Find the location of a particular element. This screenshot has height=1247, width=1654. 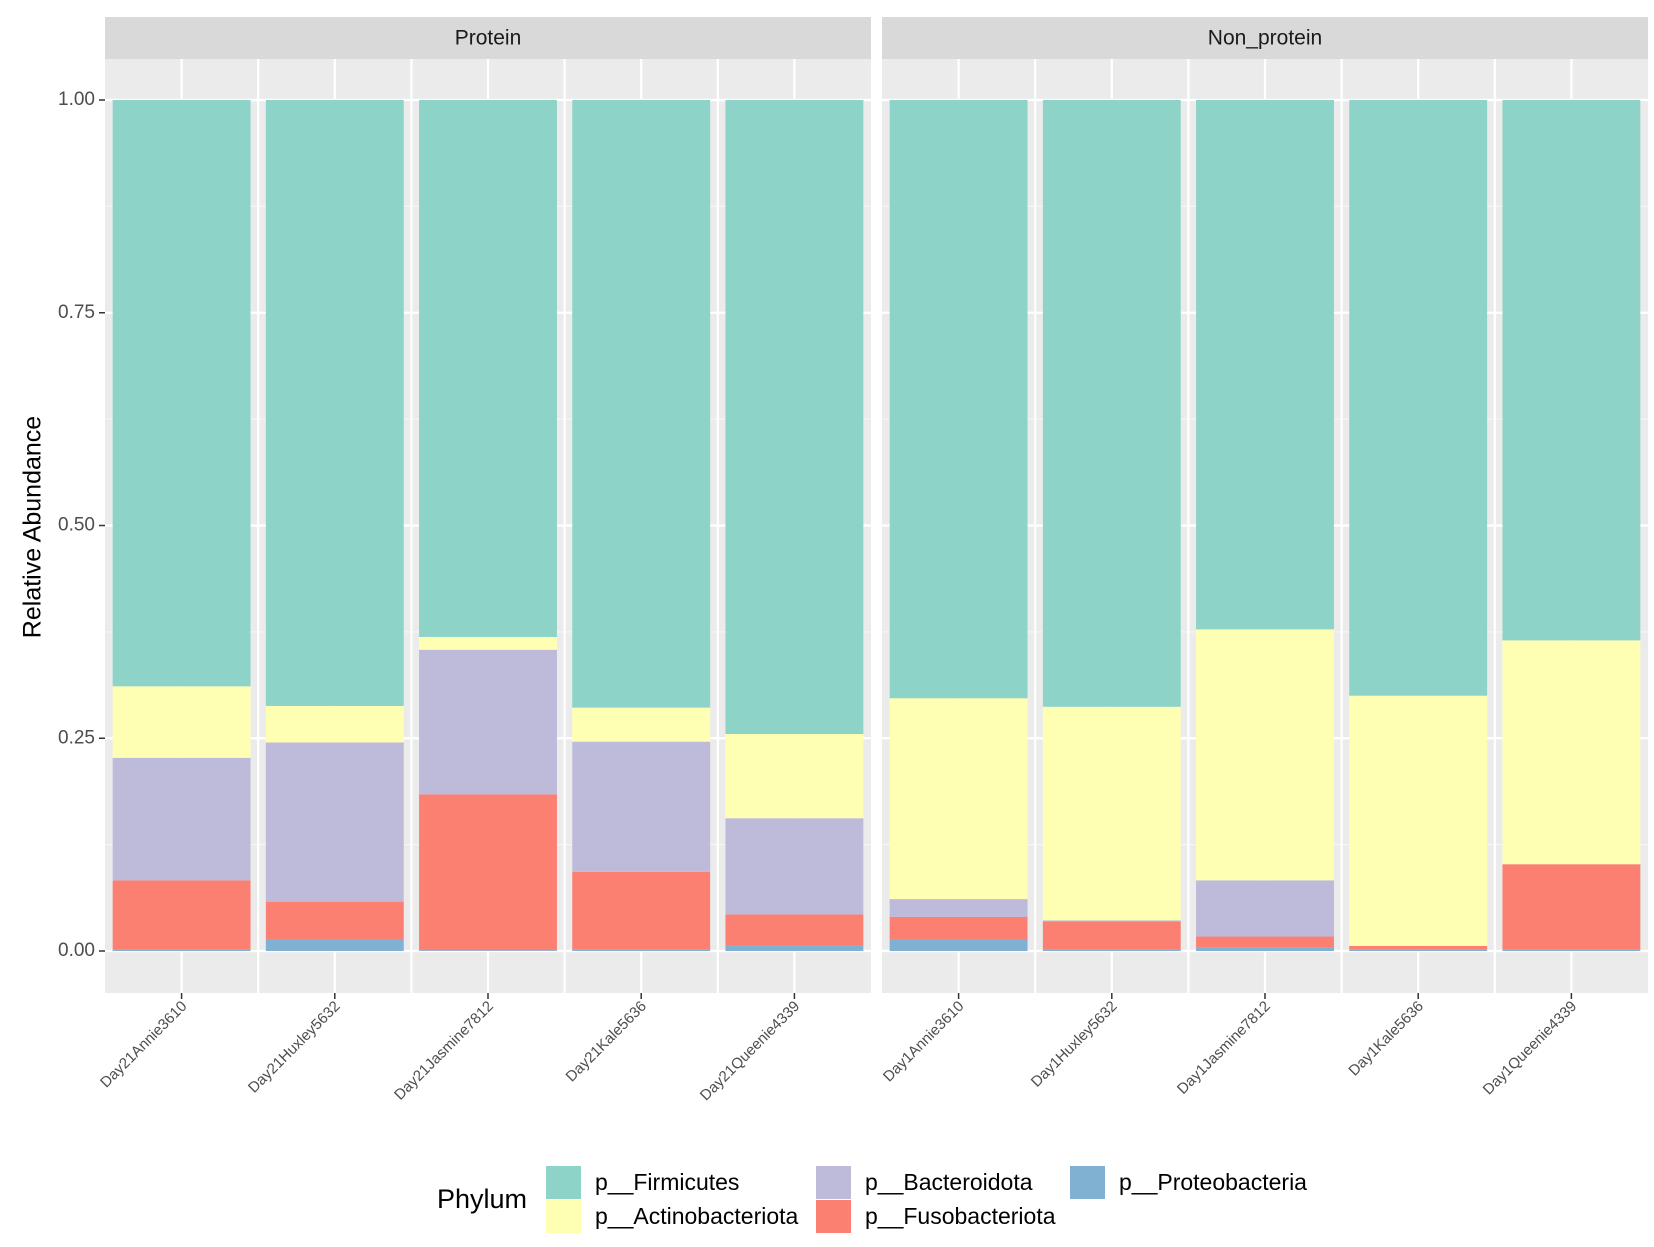

facet-strip-label: Protein is located at coordinates (488, 38).